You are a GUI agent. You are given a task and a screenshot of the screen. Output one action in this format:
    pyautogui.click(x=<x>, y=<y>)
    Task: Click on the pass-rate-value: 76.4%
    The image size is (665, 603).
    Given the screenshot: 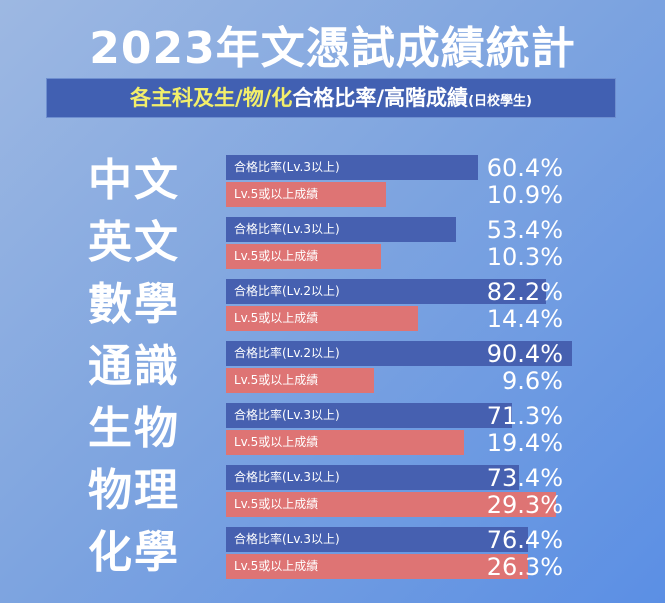 What is the action you would take?
    pyautogui.click(x=524, y=540)
    